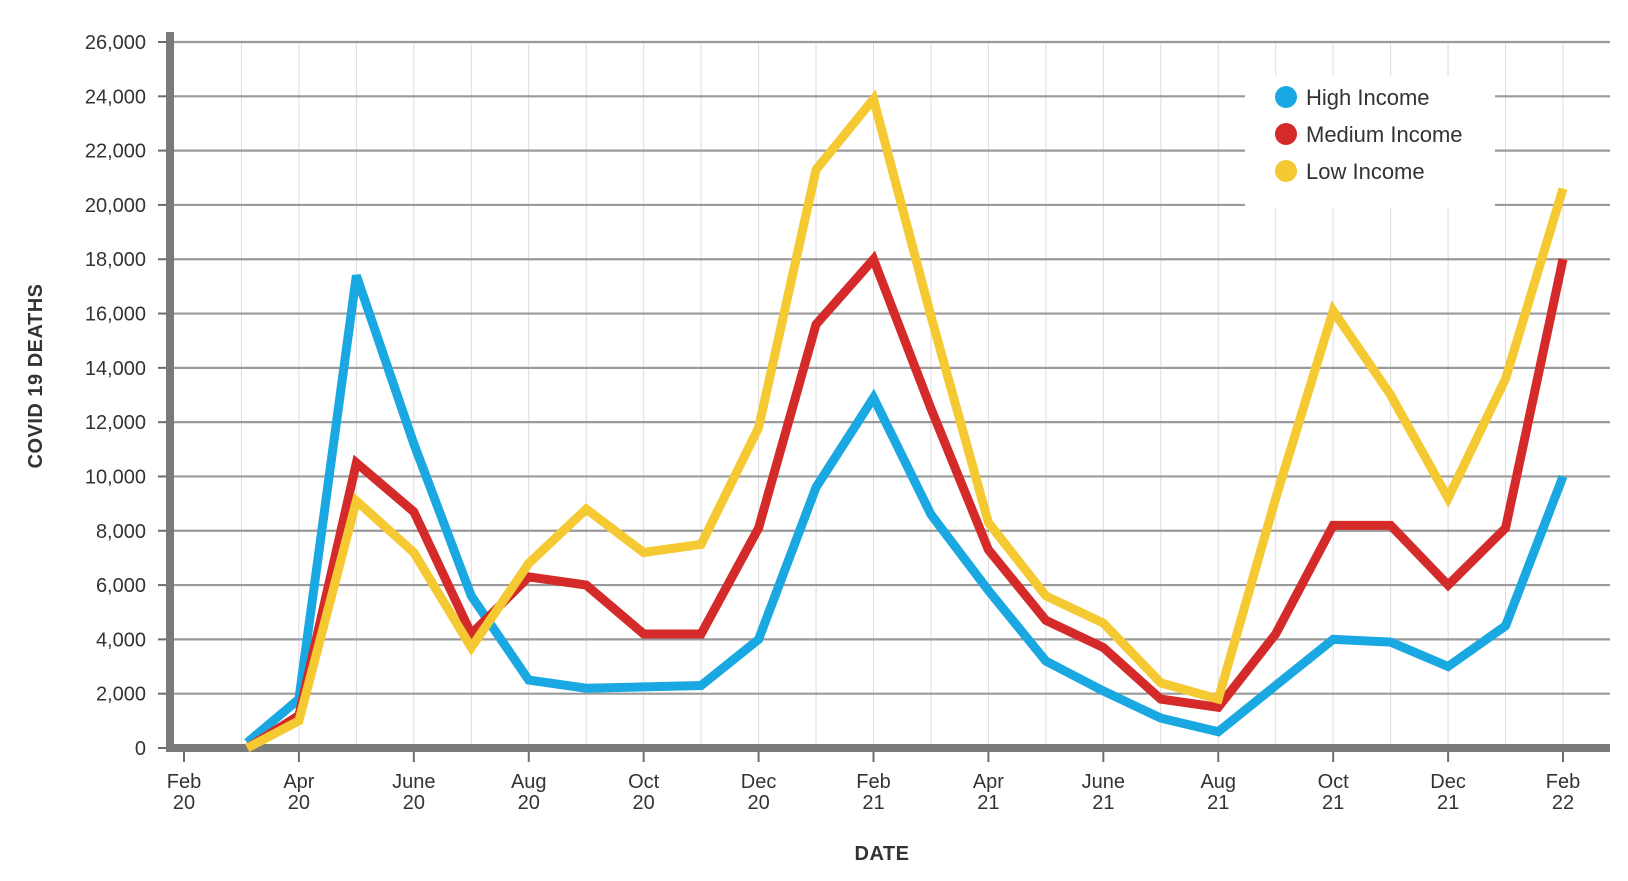 This screenshot has height=881, width=1628. Describe the element at coordinates (121, 532) in the screenshot. I see `y-tick-label: 8,000` at that location.